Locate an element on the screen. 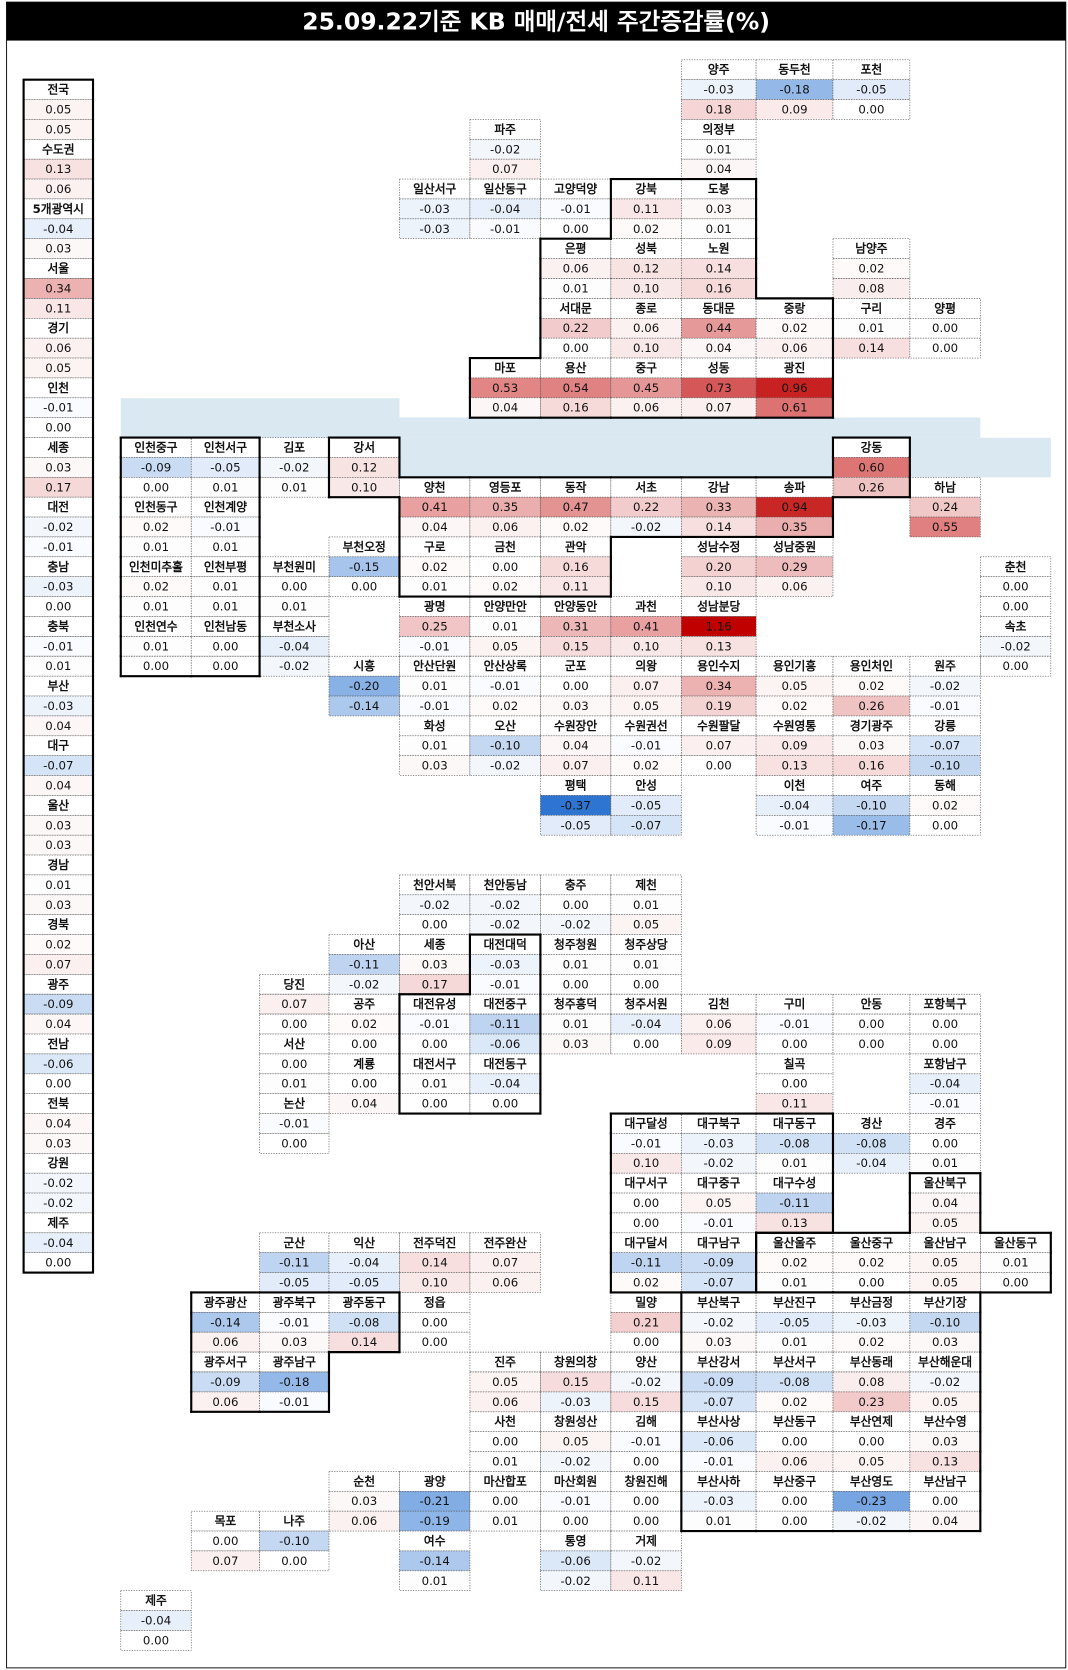 This screenshot has width=1068, height=1670. jeonse-rate: 0.03 is located at coordinates (576, 1044).